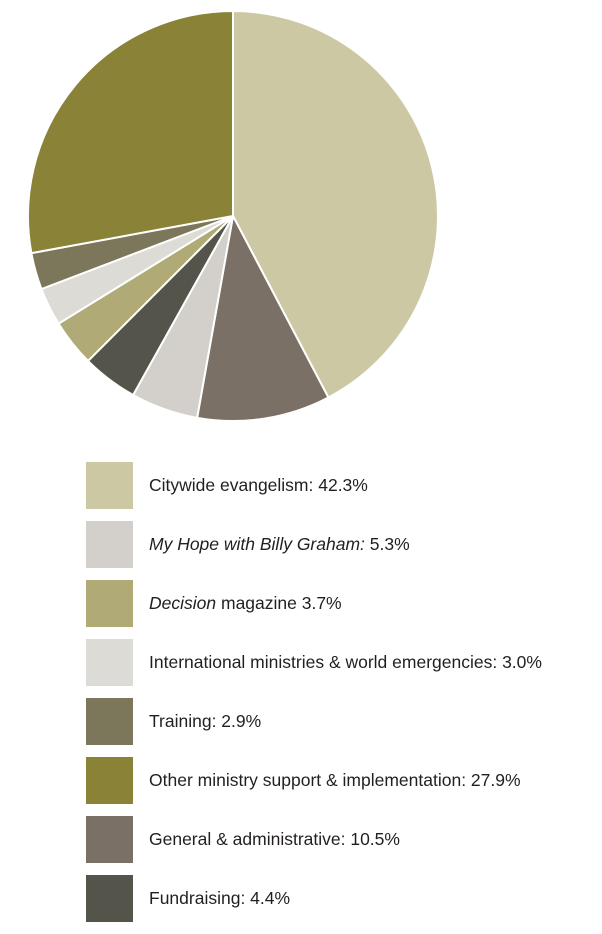 Image resolution: width=602 pixels, height=934 pixels. I want to click on legend-label-text: Training: 2.9%, so click(205, 721).